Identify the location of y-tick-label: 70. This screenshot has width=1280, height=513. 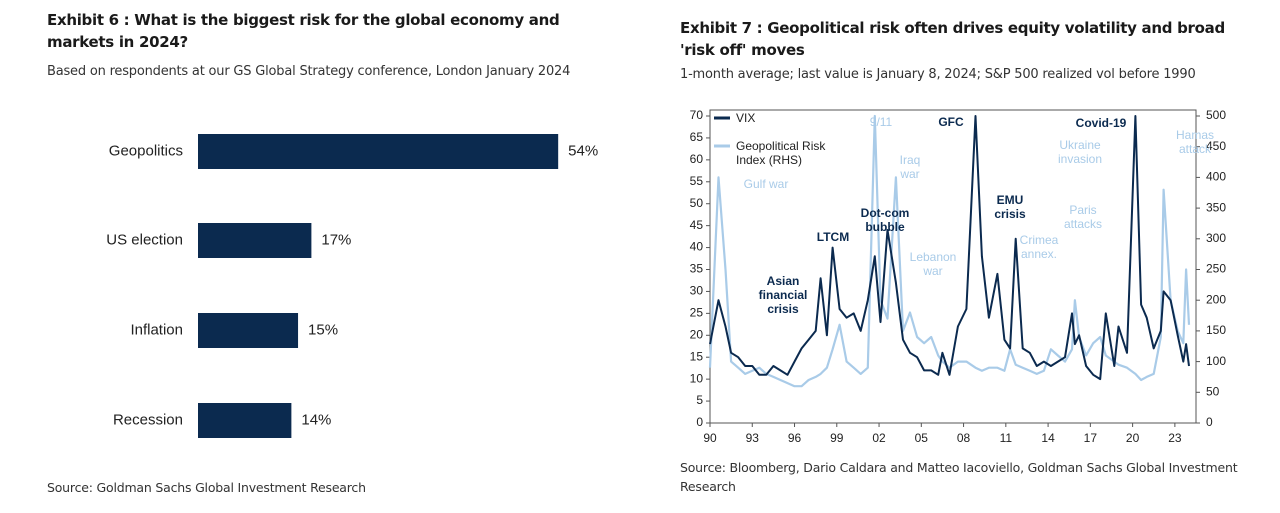
(697, 115).